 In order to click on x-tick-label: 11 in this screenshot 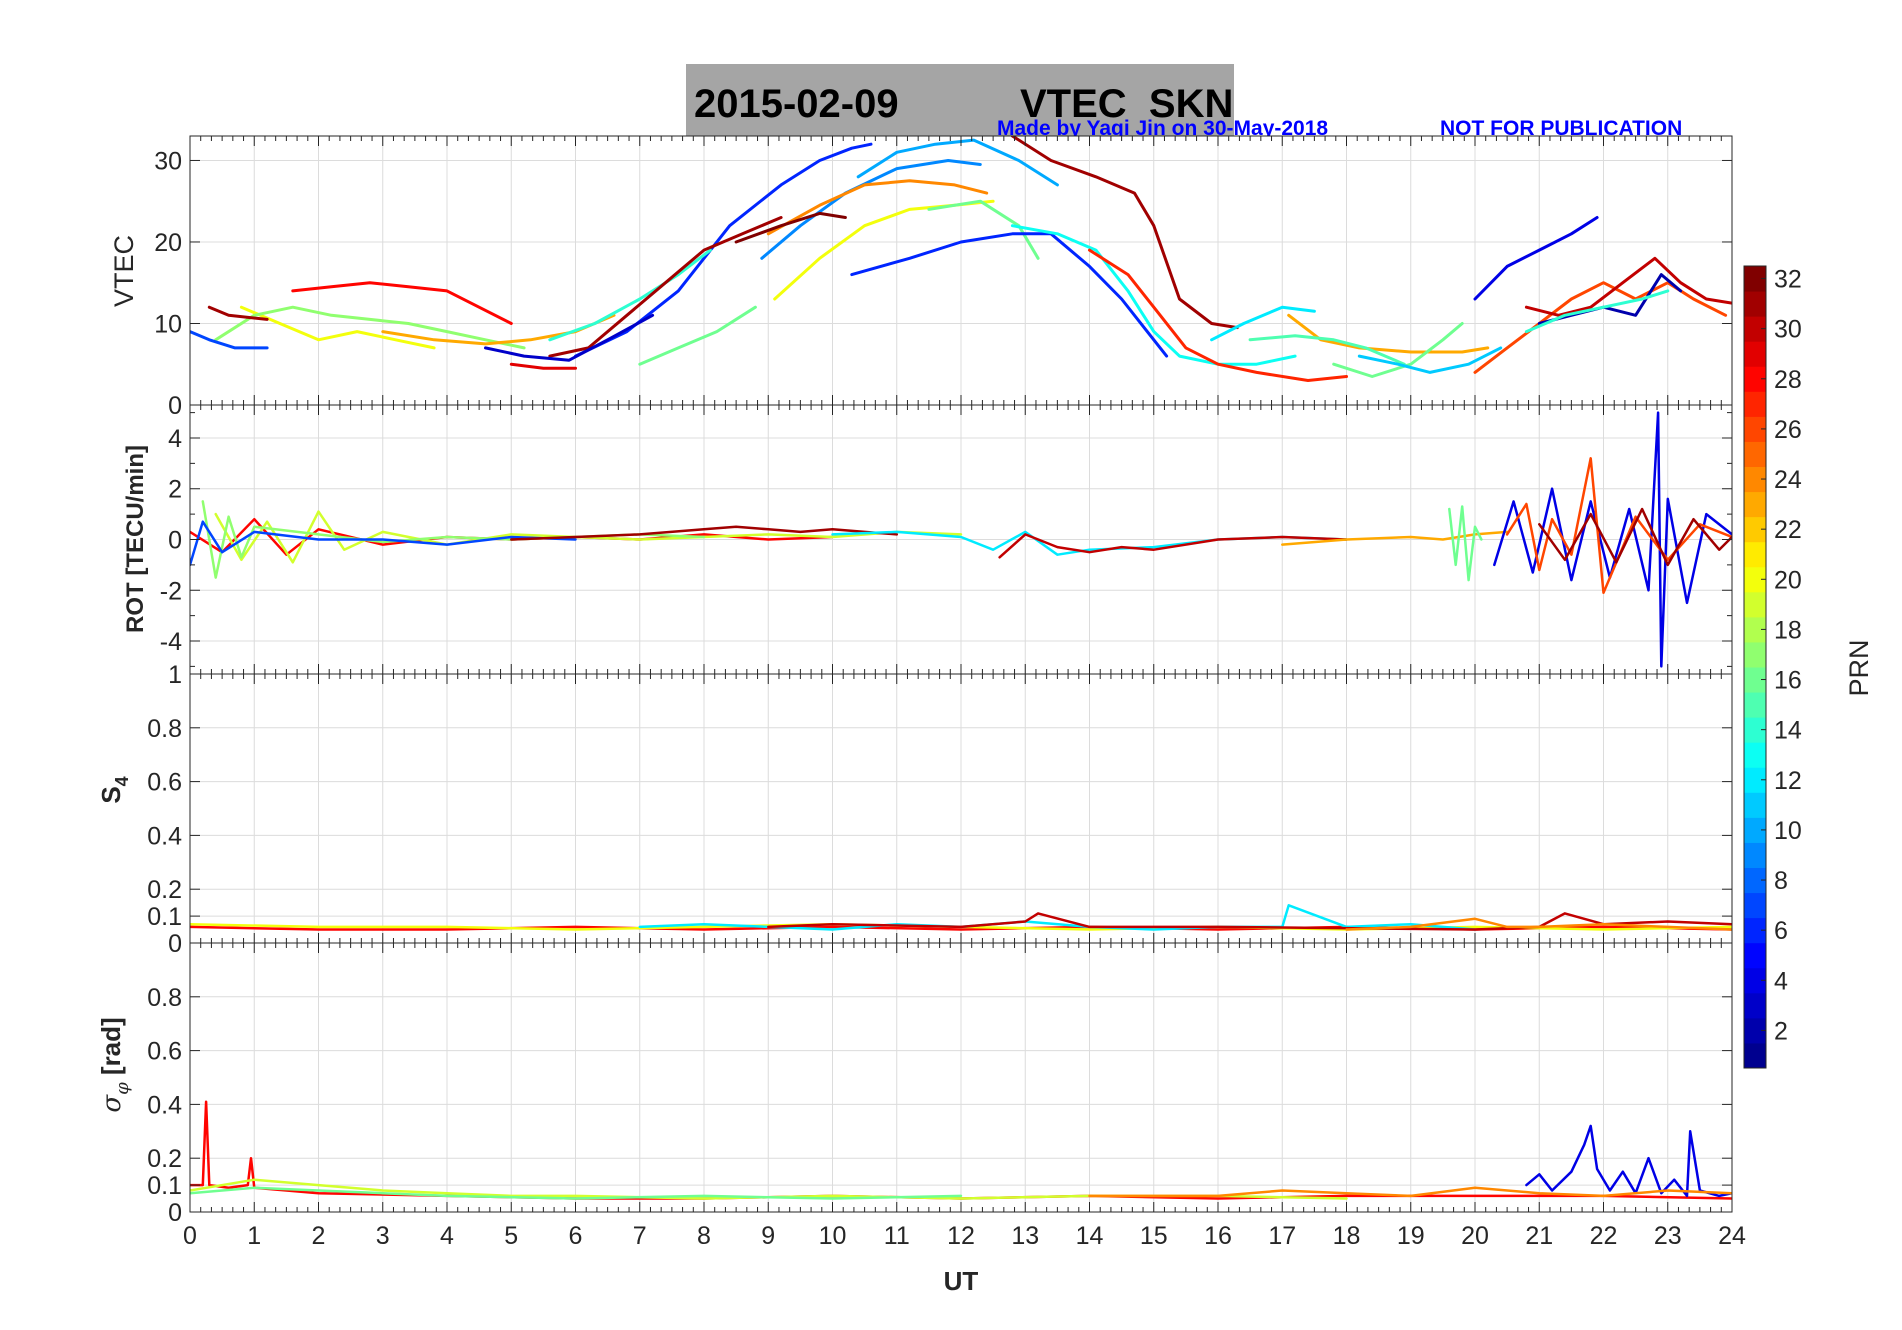, I will do `click(897, 1236)`.